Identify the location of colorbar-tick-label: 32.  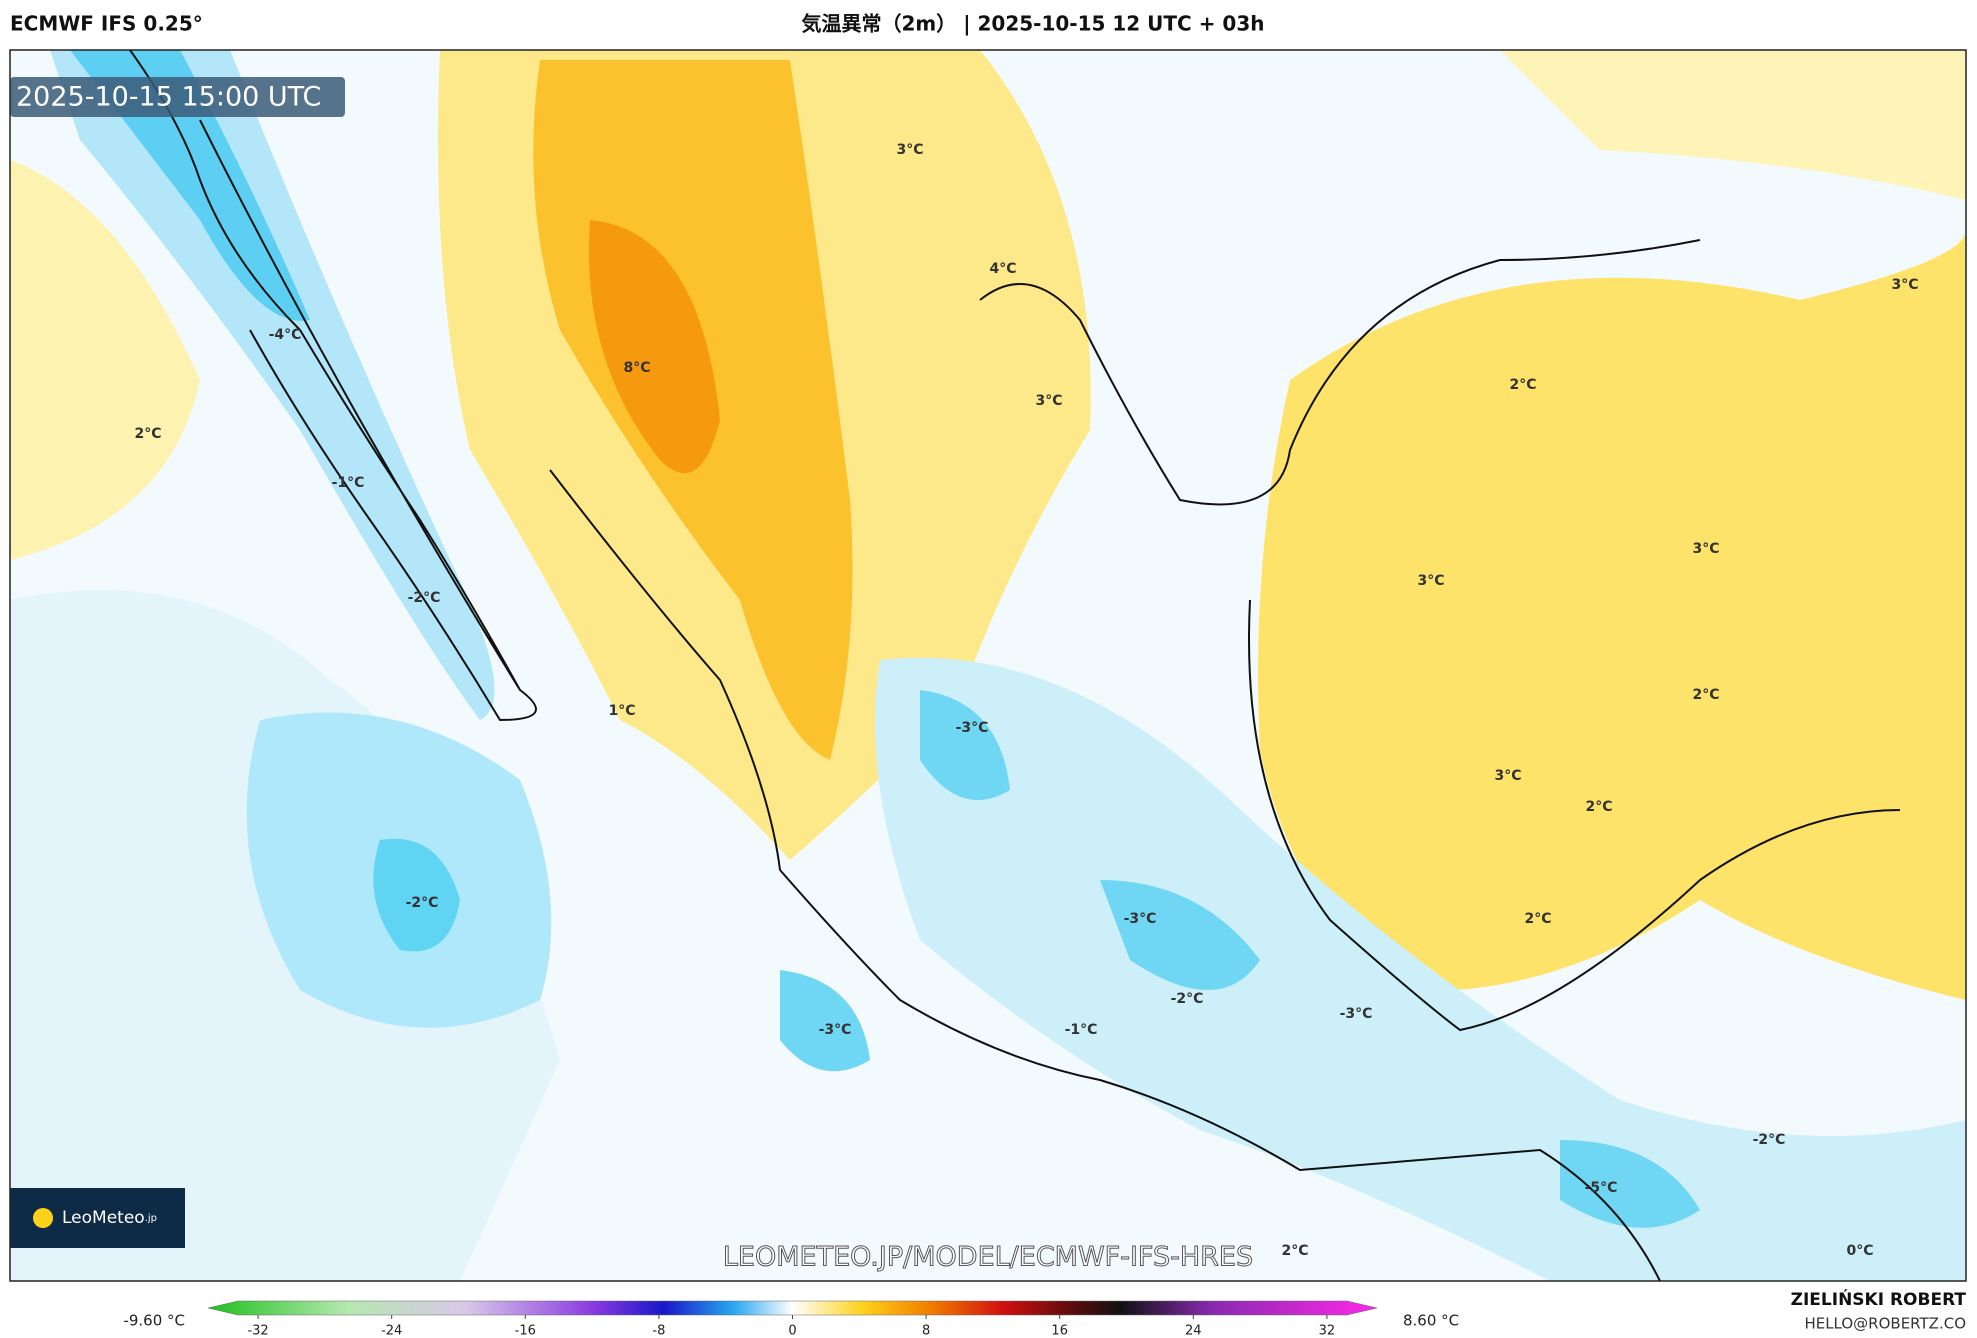
(1327, 1331).